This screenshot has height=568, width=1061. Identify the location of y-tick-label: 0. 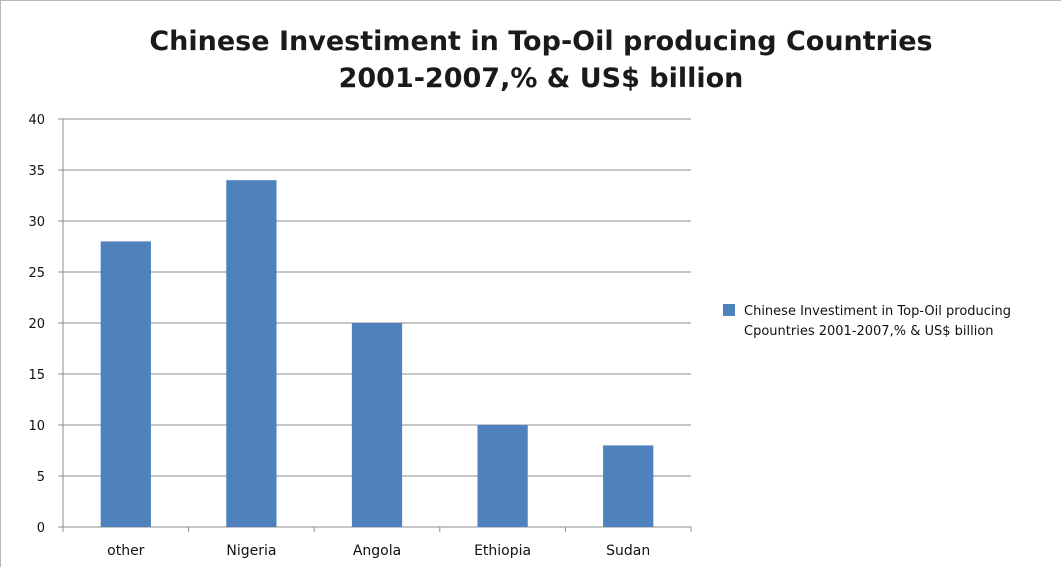
(41, 528).